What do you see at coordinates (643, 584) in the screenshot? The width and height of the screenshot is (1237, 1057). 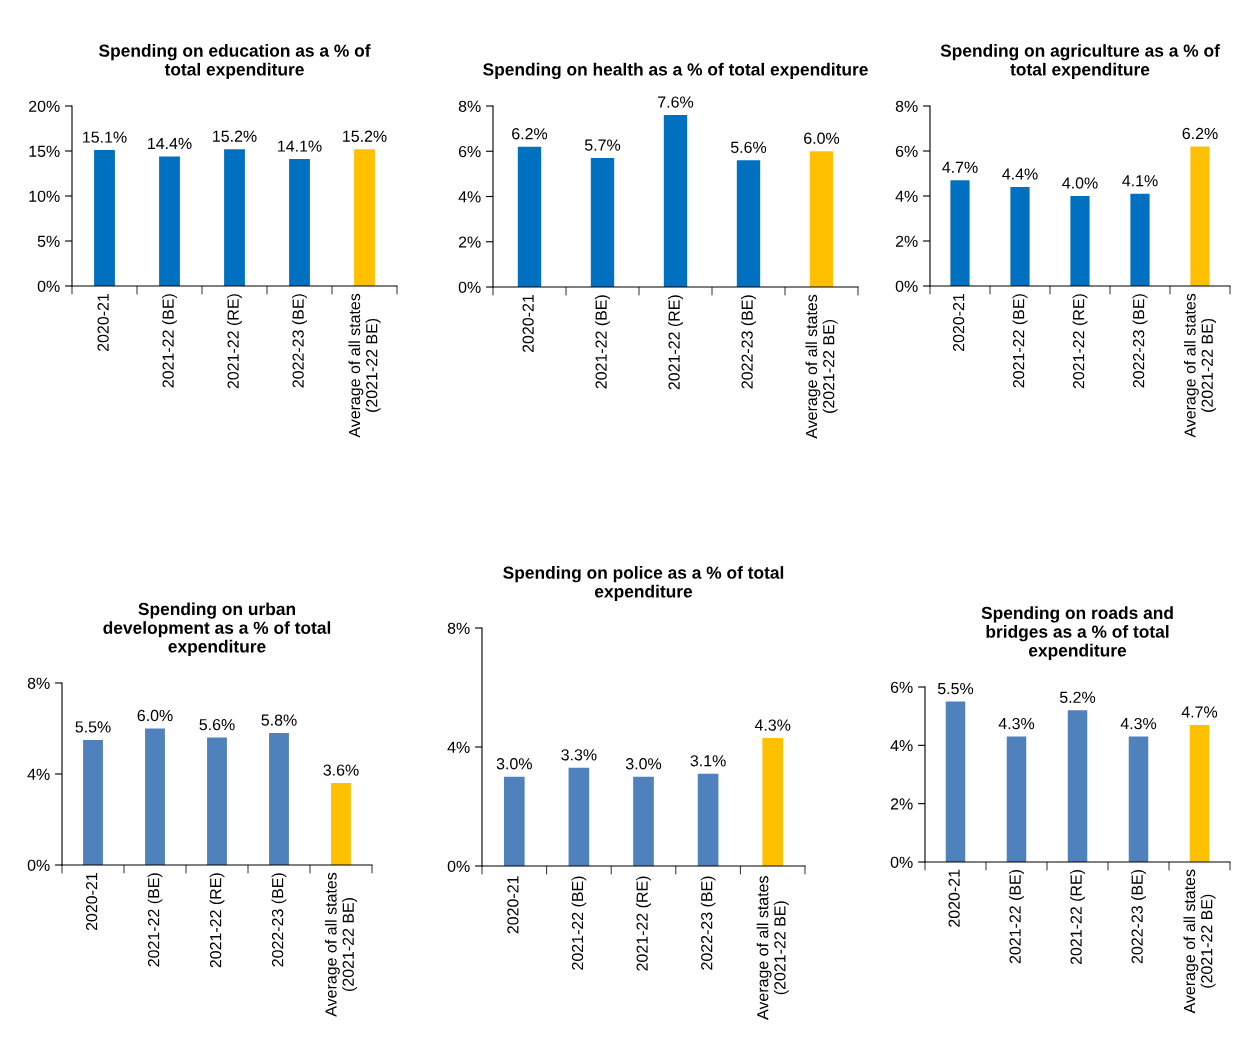 I see `chart-title: Spending on police as a % of total expenditure` at bounding box center [643, 584].